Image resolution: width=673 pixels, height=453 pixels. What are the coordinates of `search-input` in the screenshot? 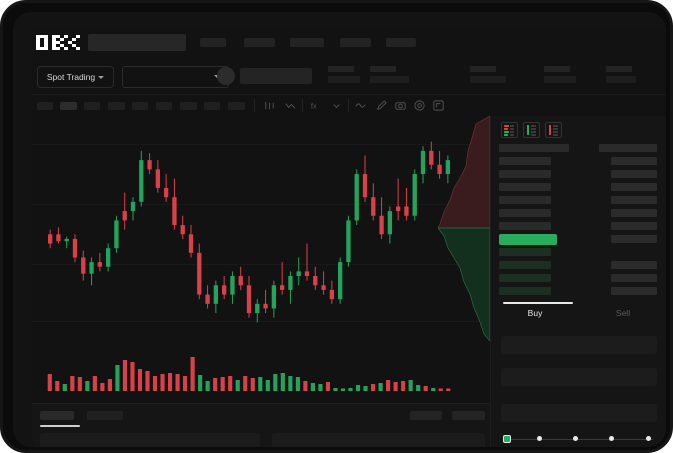 It's located at (137, 42).